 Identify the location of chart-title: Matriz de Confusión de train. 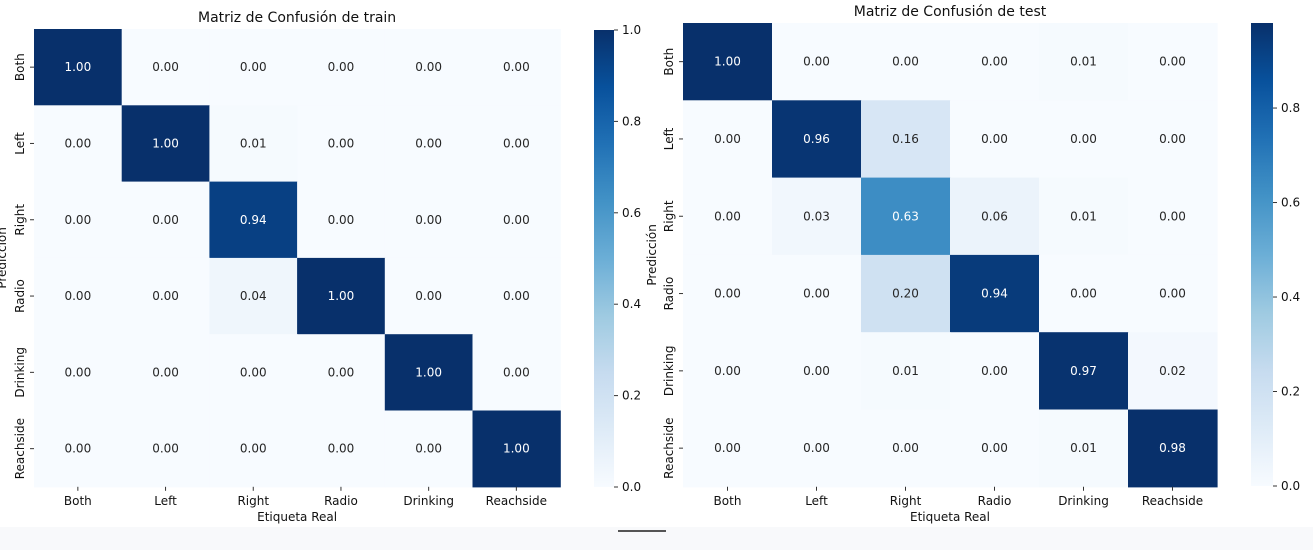
(297, 18).